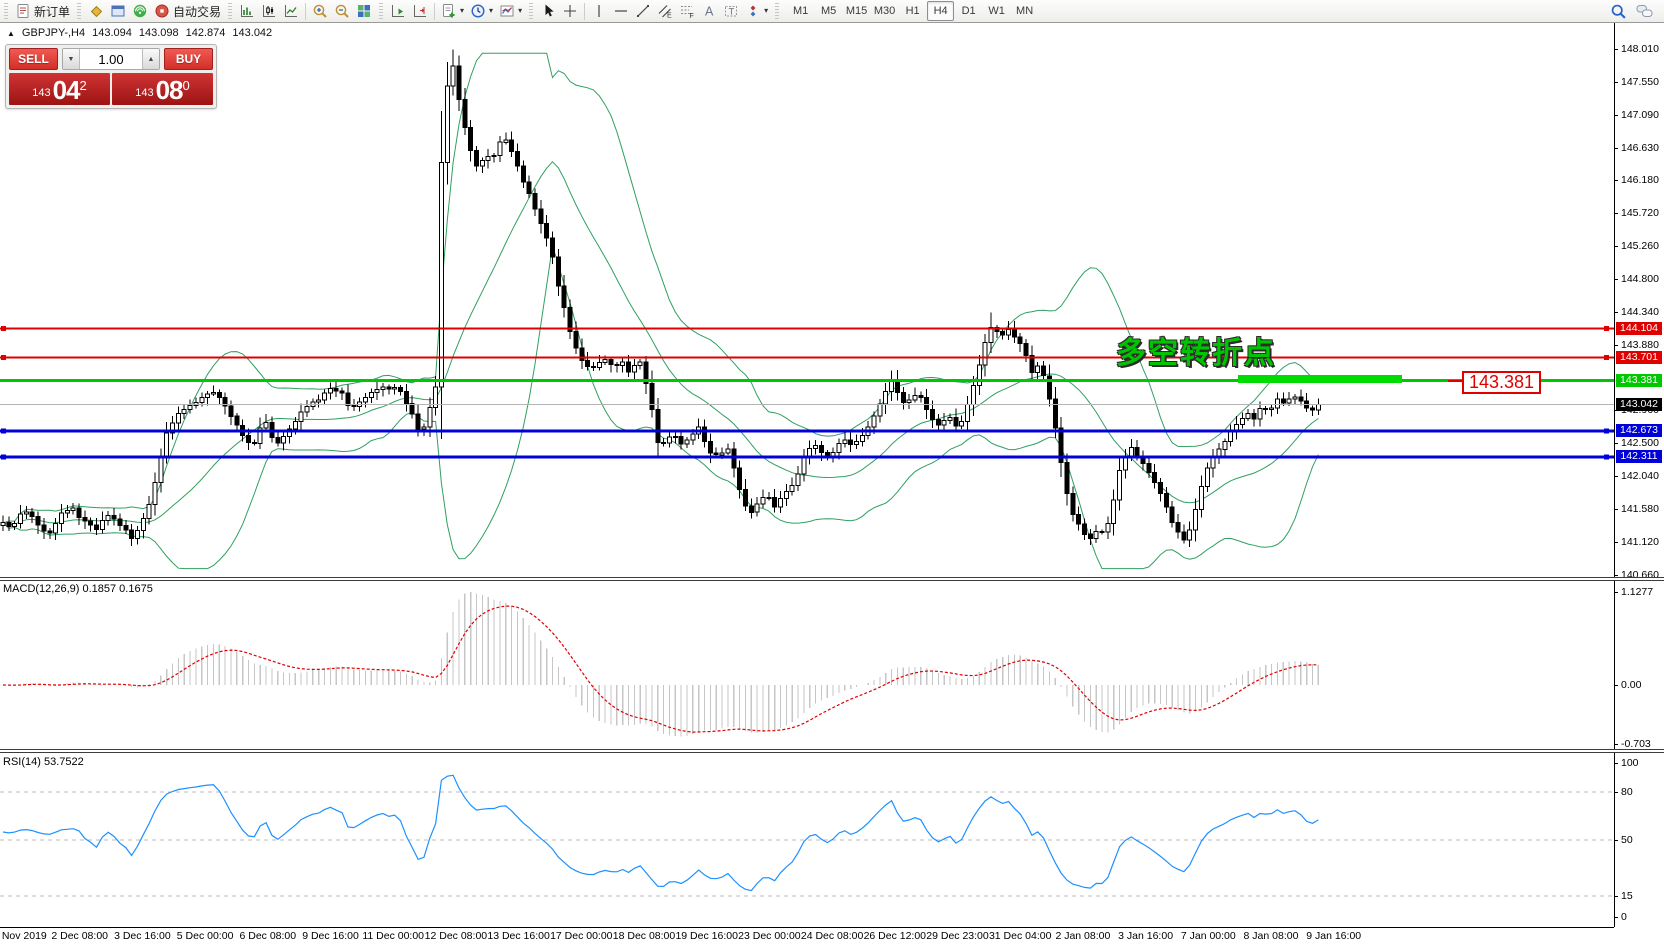 This screenshot has width=1664, height=945. What do you see at coordinates (1025, 11) in the screenshot?
I see `timeframe-mn-button: MN` at bounding box center [1025, 11].